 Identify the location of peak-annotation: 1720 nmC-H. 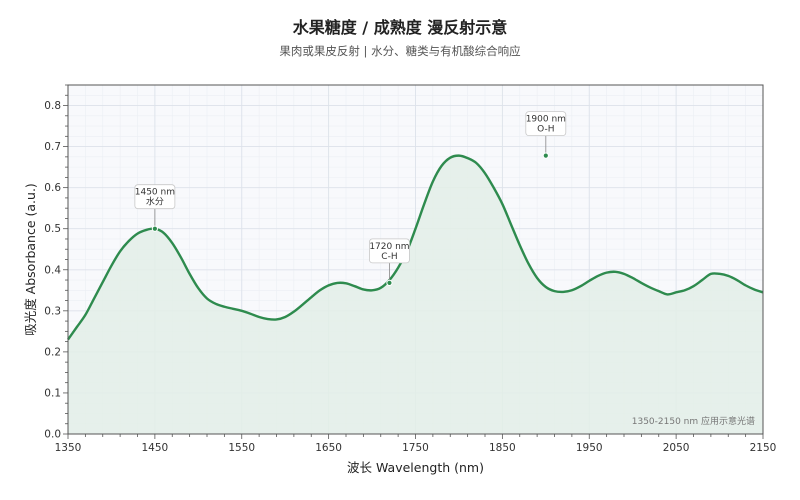
(389, 262).